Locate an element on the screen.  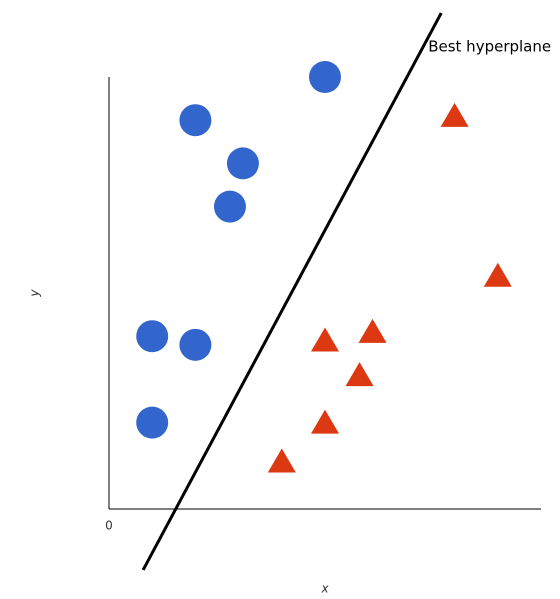
x-tick-label: 0 is located at coordinates (109, 526).